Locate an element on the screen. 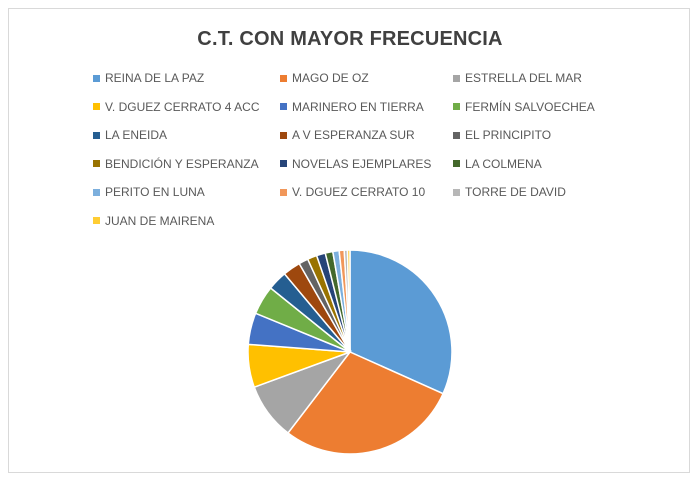 This screenshot has height=483, width=700. legend-label: JUAN DE MAIRENA is located at coordinates (160, 220).